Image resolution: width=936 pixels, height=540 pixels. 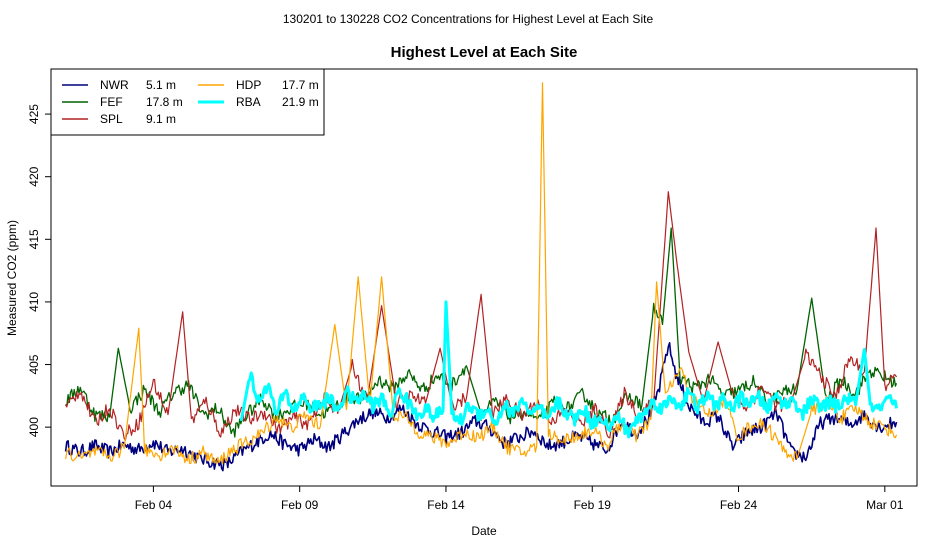 I want to click on x-tick-label: Feb 14, so click(x=446, y=505).